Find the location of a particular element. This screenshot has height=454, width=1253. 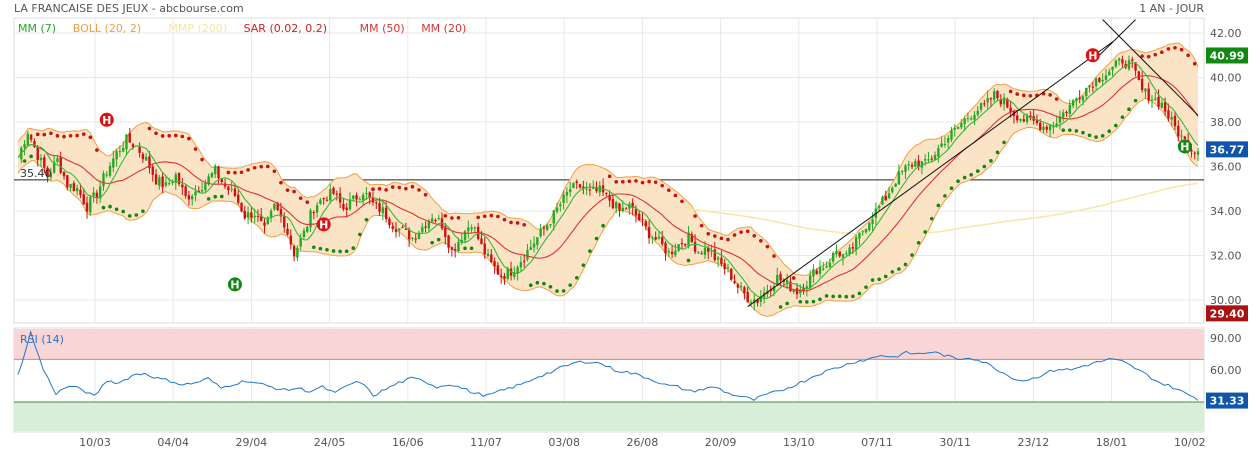

price-tick-label: 38.00 is located at coordinates (1226, 122).